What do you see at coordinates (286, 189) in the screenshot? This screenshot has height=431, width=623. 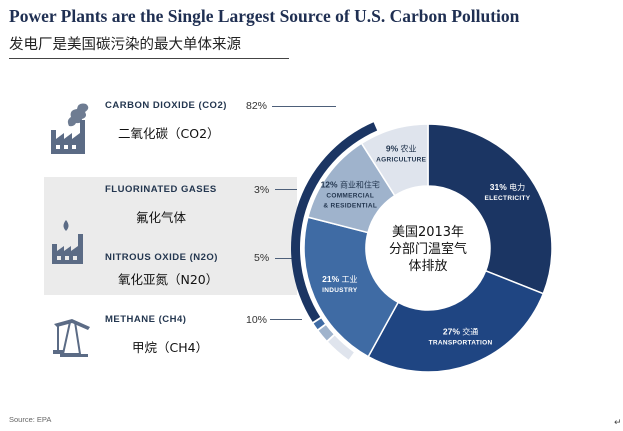 I see `leader-line-fluorinated` at bounding box center [286, 189].